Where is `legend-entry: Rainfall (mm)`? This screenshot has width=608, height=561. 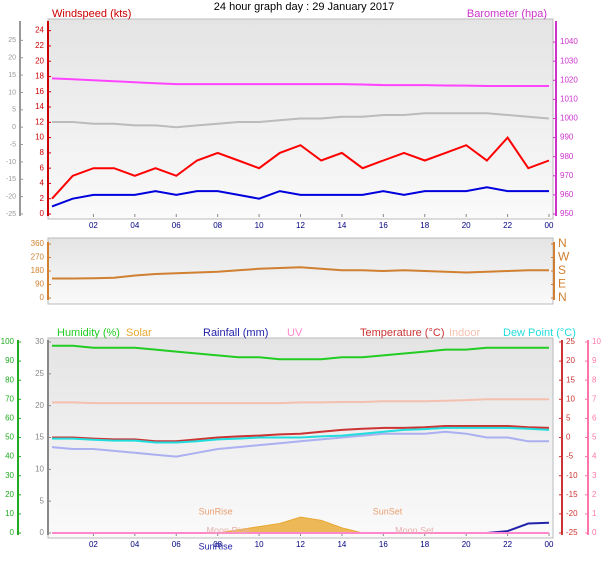
legend-entry: Rainfall (mm) is located at coordinates (235, 333).